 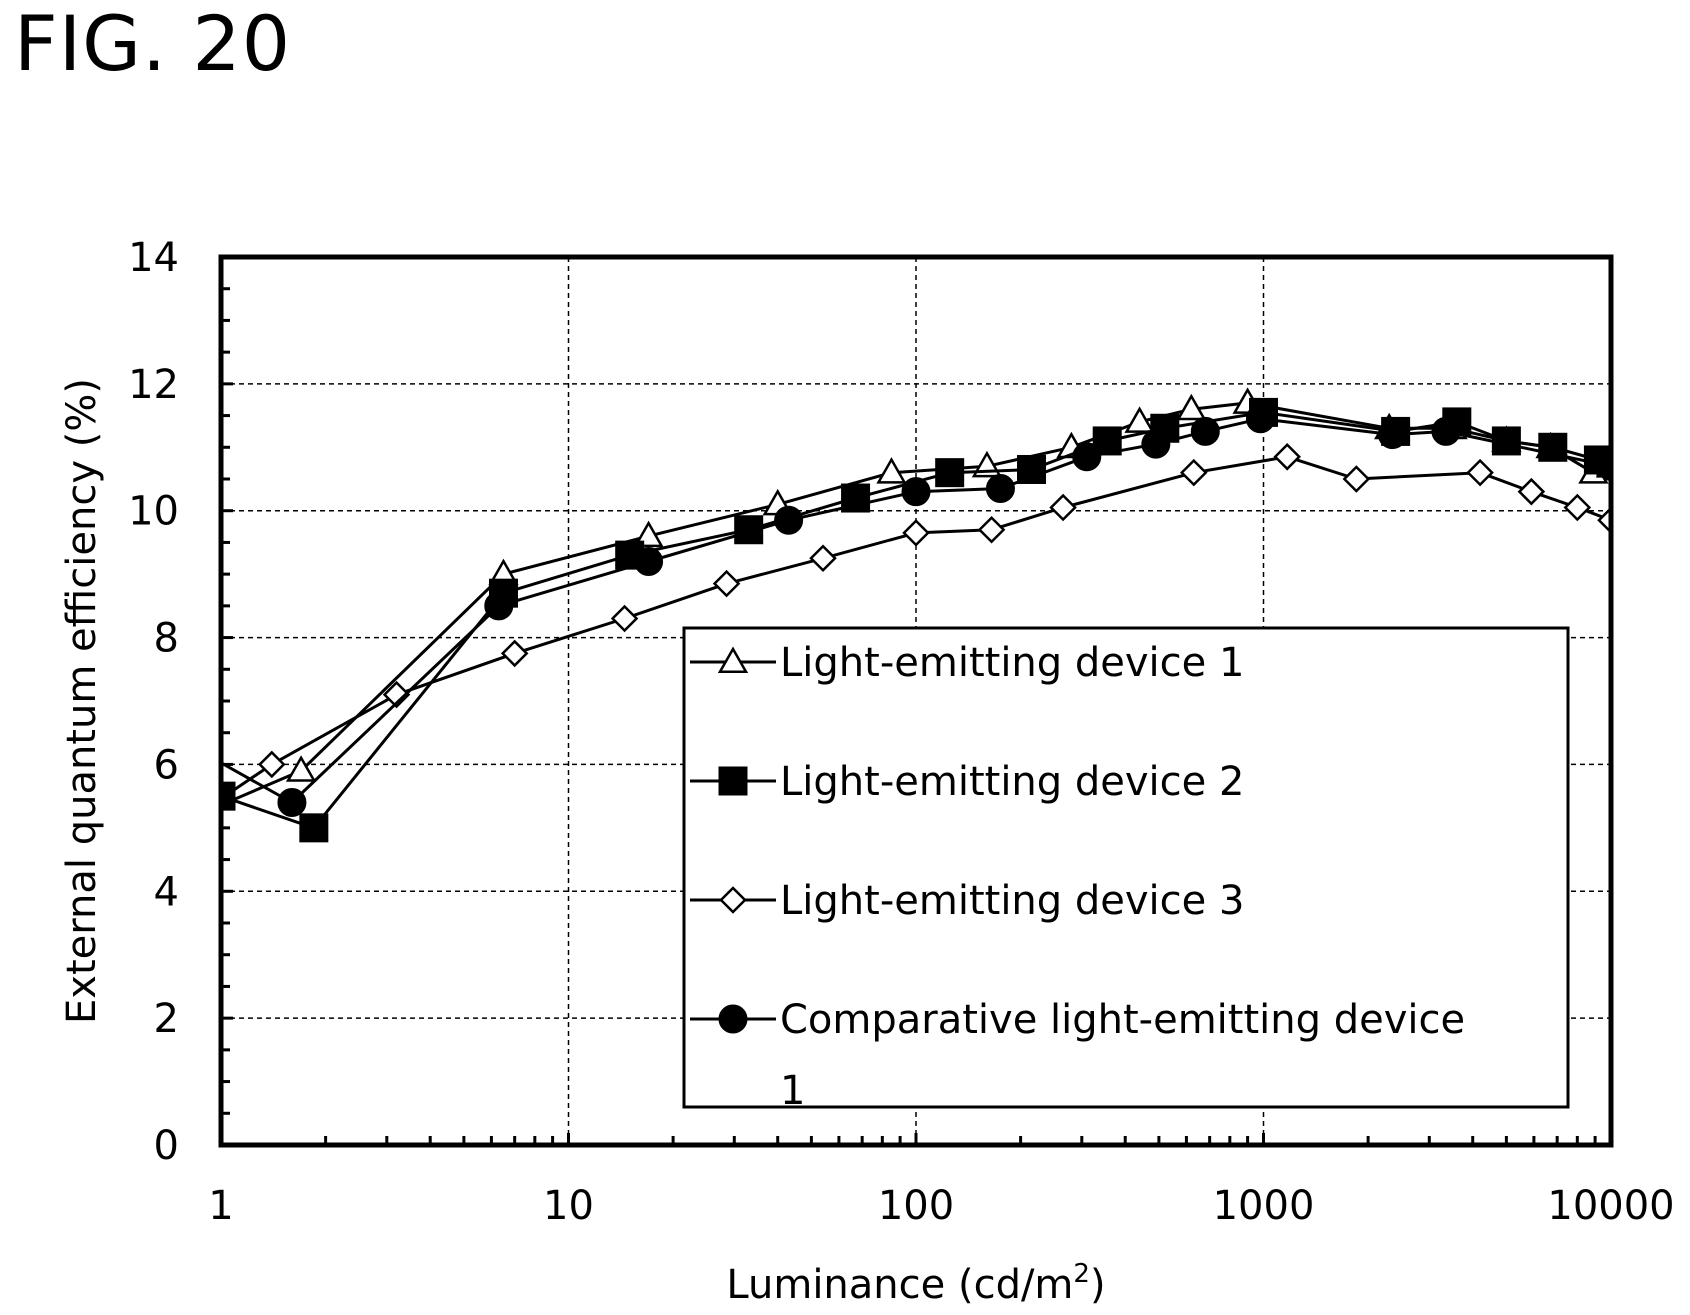 What do you see at coordinates (1012, 663) in the screenshot?
I see `legend-label: Light-emitting device 1` at bounding box center [1012, 663].